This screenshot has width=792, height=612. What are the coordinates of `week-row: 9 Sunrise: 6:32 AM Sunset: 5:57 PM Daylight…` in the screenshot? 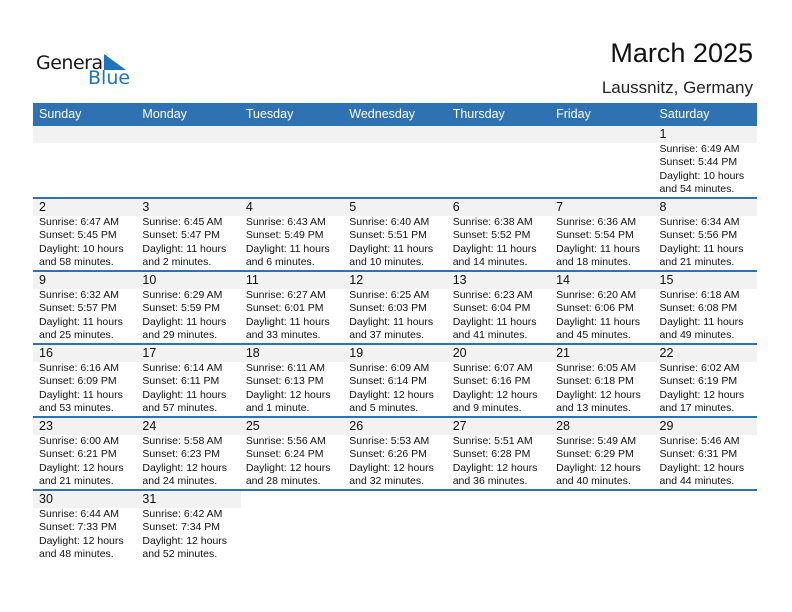 It's located at (395, 308).